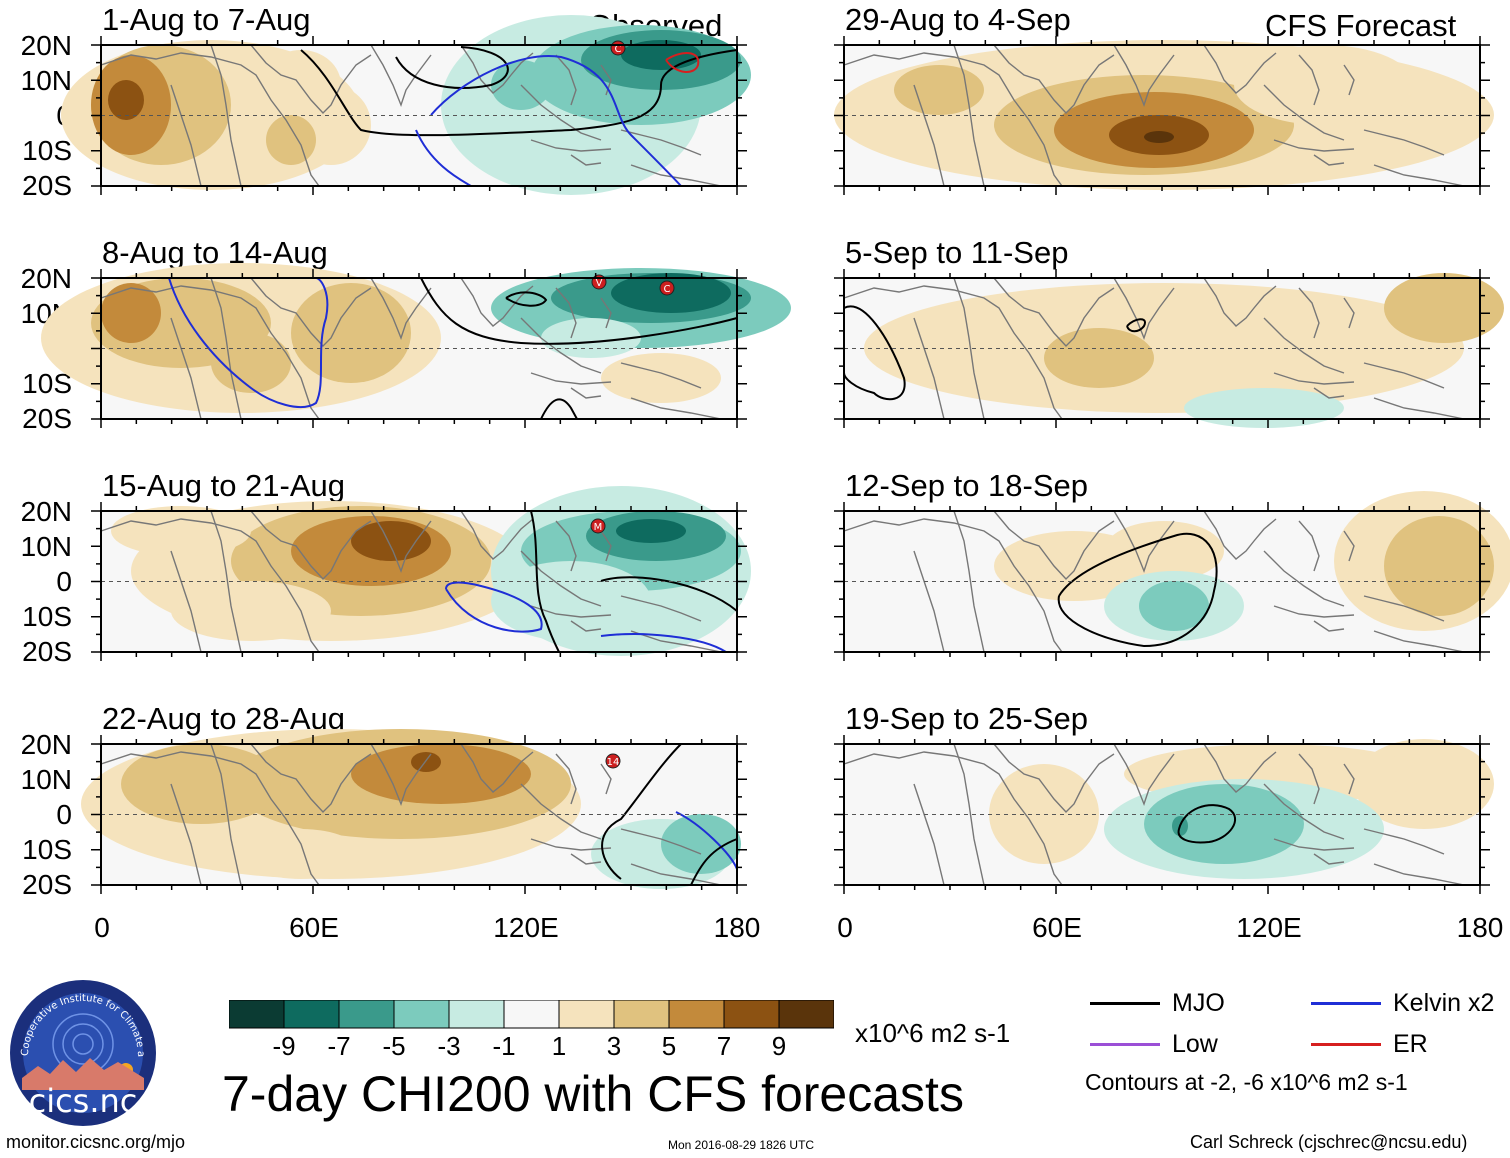  Describe the element at coordinates (339, 1046) in the screenshot. I see `colorbar-tick-label: -7` at that location.